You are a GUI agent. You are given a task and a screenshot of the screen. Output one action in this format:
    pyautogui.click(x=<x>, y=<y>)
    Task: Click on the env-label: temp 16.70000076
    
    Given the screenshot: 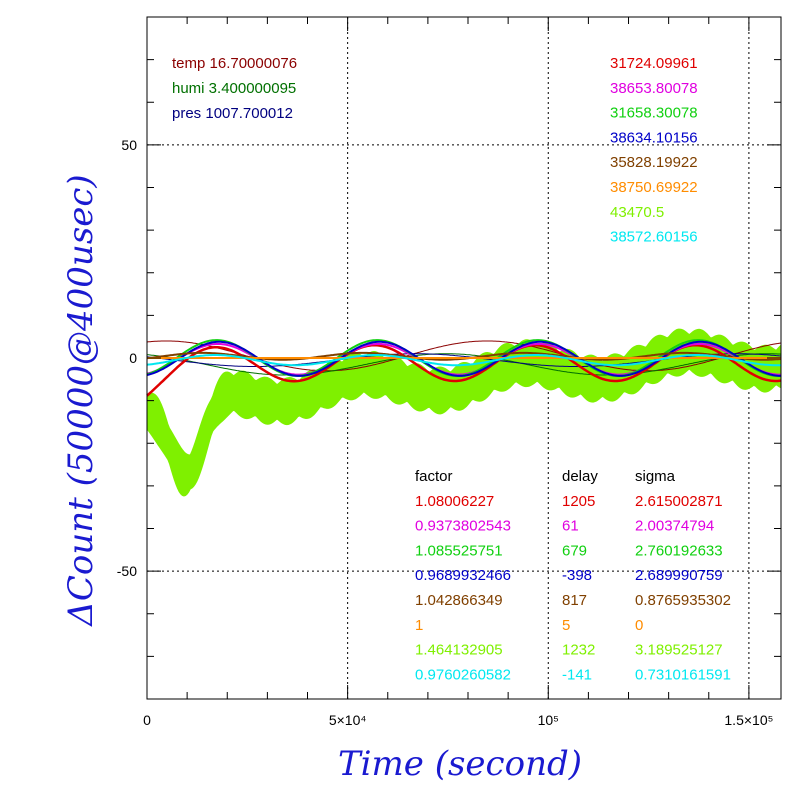 What is the action you would take?
    pyautogui.click(x=234, y=63)
    